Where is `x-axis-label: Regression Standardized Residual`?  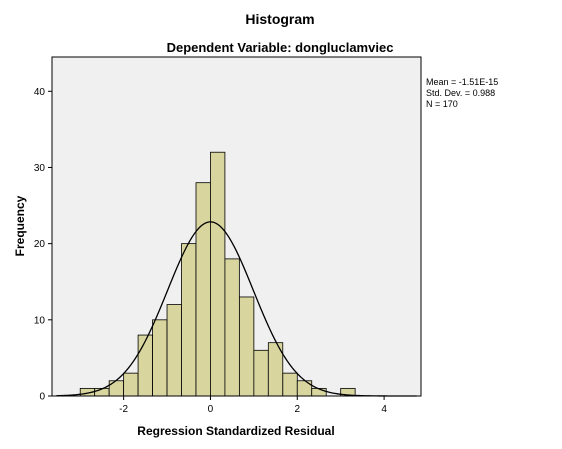
x-axis-label: Regression Standardized Residual is located at coordinates (235, 431).